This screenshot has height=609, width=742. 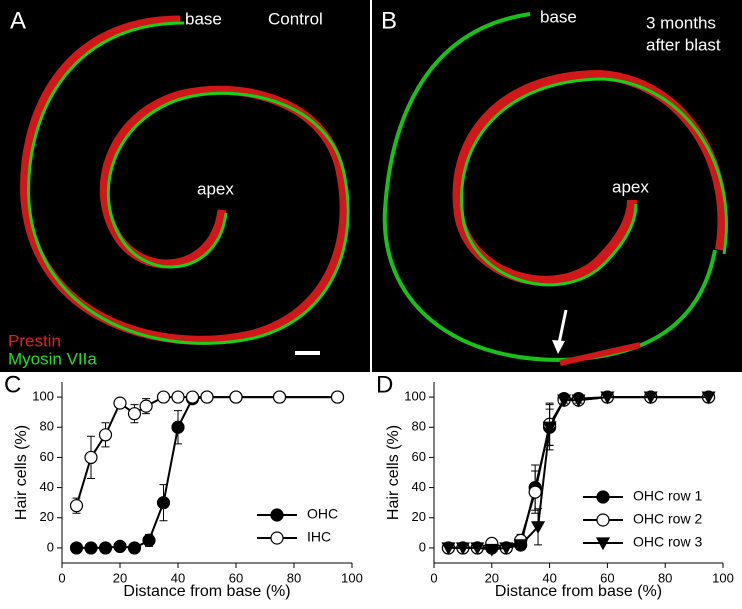 I want to click on panel-letter: B, so click(x=389, y=20).